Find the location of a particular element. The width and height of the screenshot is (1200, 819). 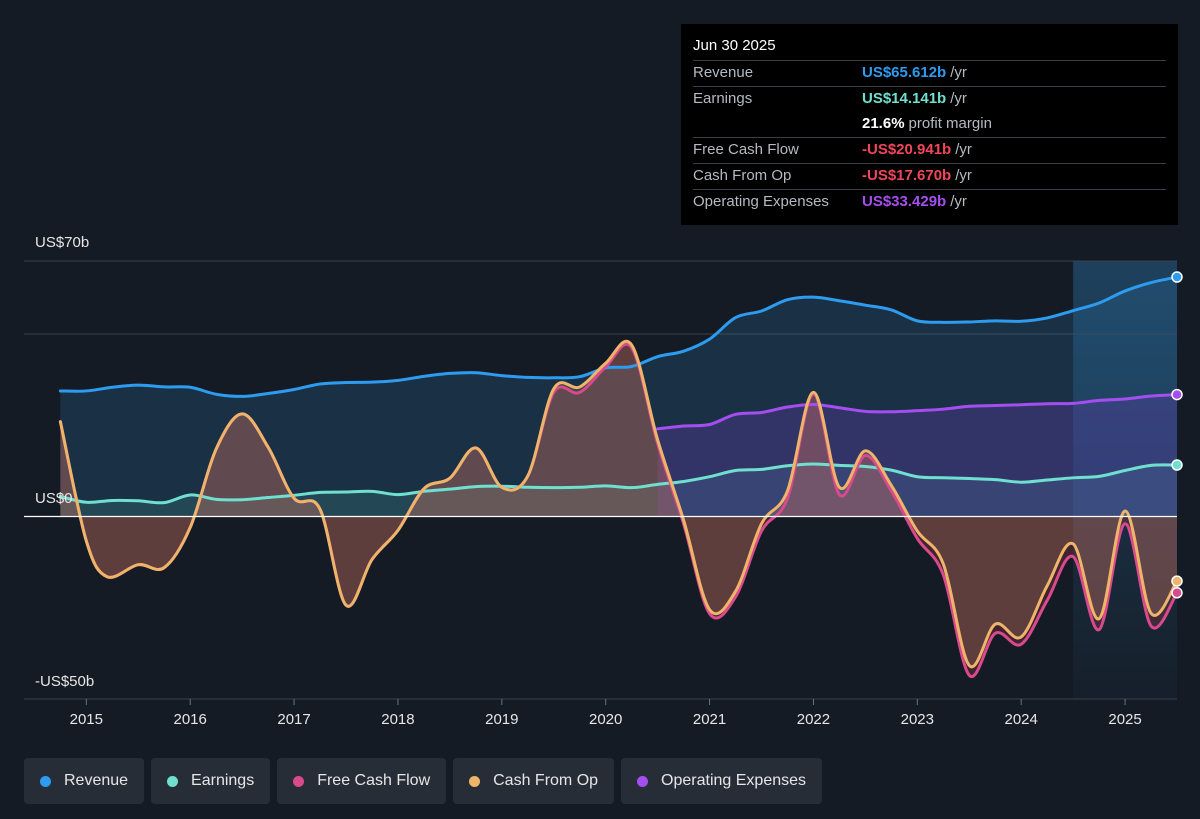

y-label-top: US$70b is located at coordinates (62, 242).